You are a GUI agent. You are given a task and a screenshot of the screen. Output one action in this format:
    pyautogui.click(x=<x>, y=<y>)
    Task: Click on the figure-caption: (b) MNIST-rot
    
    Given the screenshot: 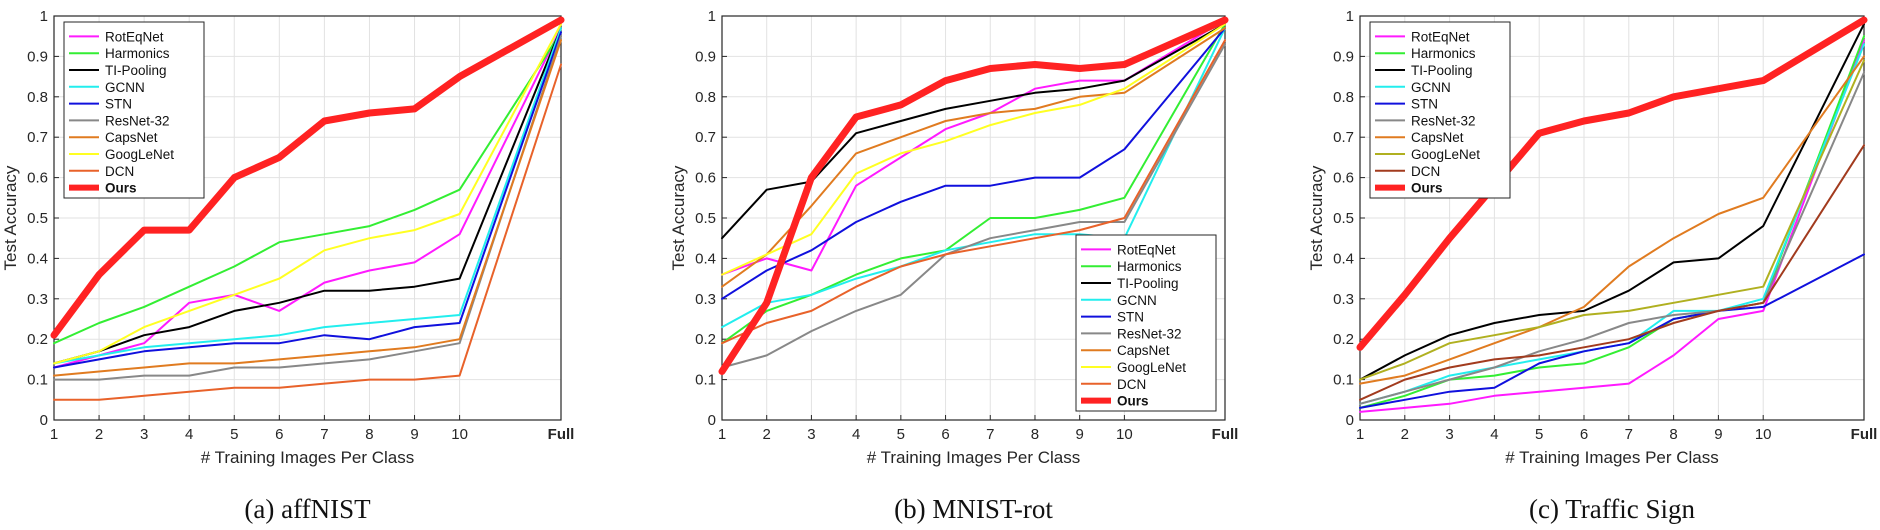 What is the action you would take?
    pyautogui.click(x=973, y=509)
    